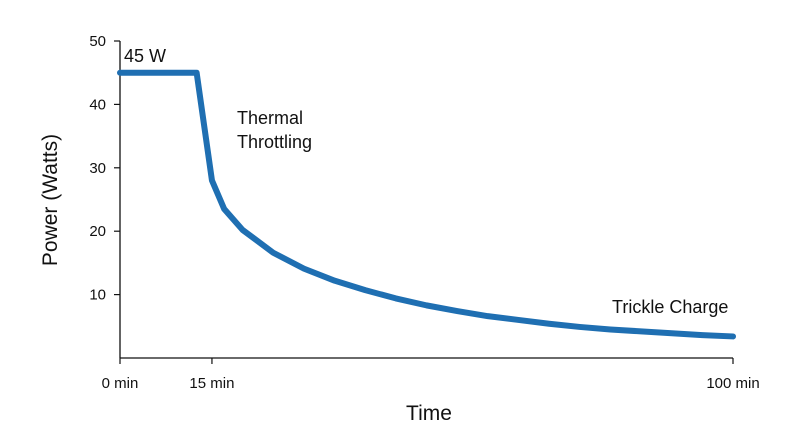  What do you see at coordinates (732, 383) in the screenshot?
I see `x-tick-label: 100 min` at bounding box center [732, 383].